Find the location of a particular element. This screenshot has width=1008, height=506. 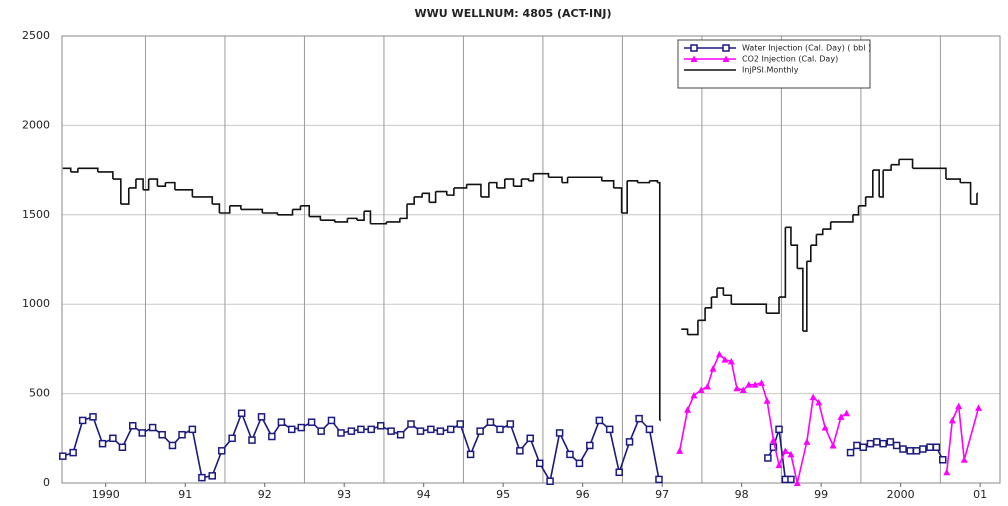

y-tick-label: 2500 is located at coordinates (36, 35).